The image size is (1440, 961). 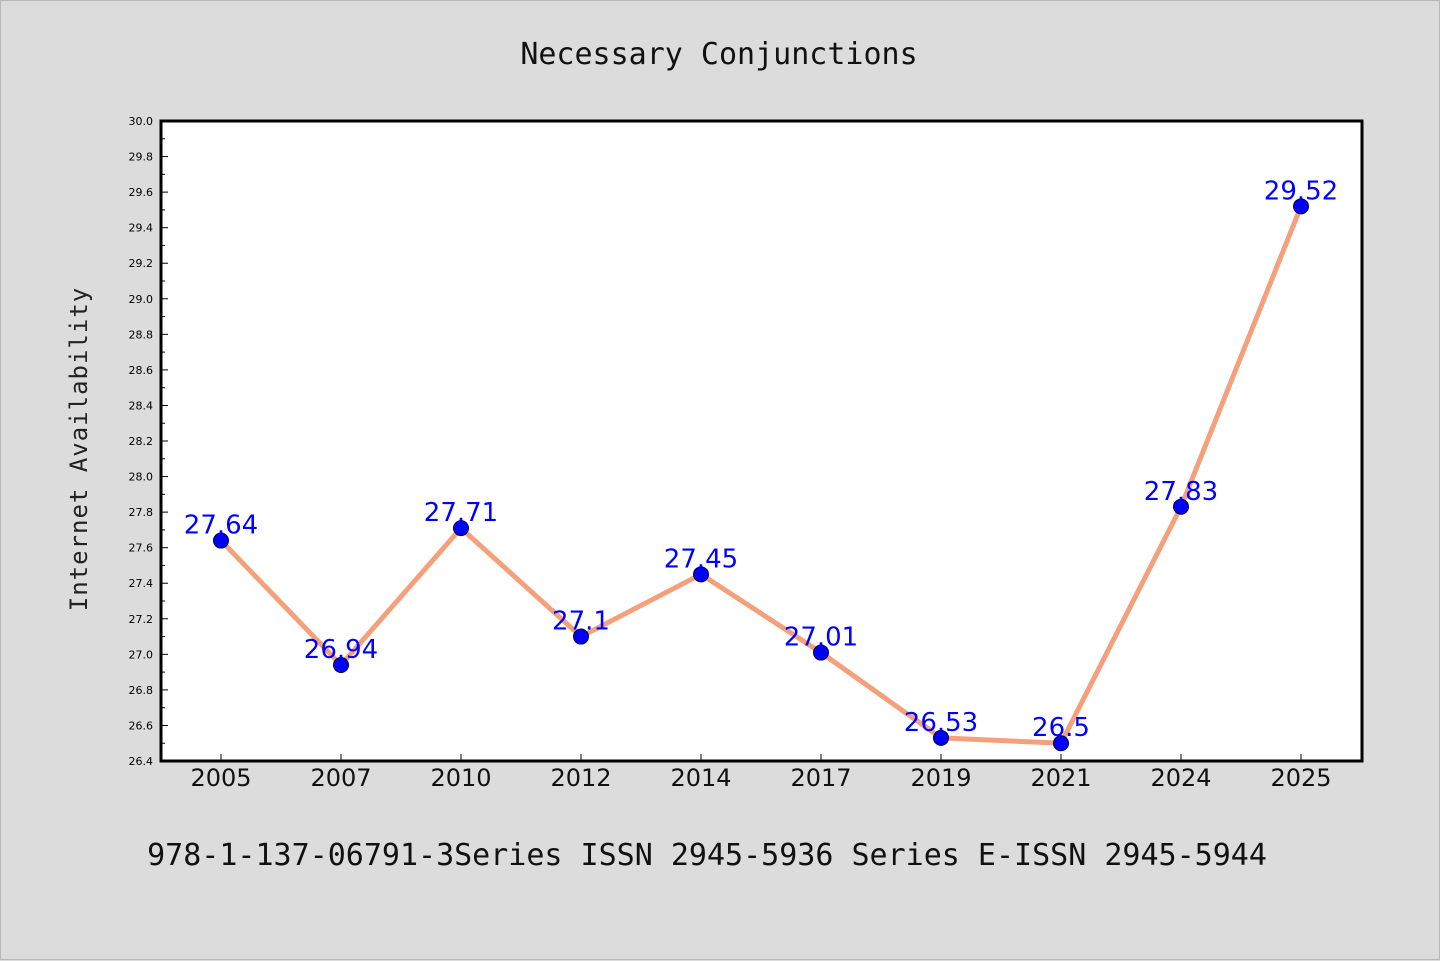 I want to click on x-tick-label: 2010, so click(x=460, y=778).